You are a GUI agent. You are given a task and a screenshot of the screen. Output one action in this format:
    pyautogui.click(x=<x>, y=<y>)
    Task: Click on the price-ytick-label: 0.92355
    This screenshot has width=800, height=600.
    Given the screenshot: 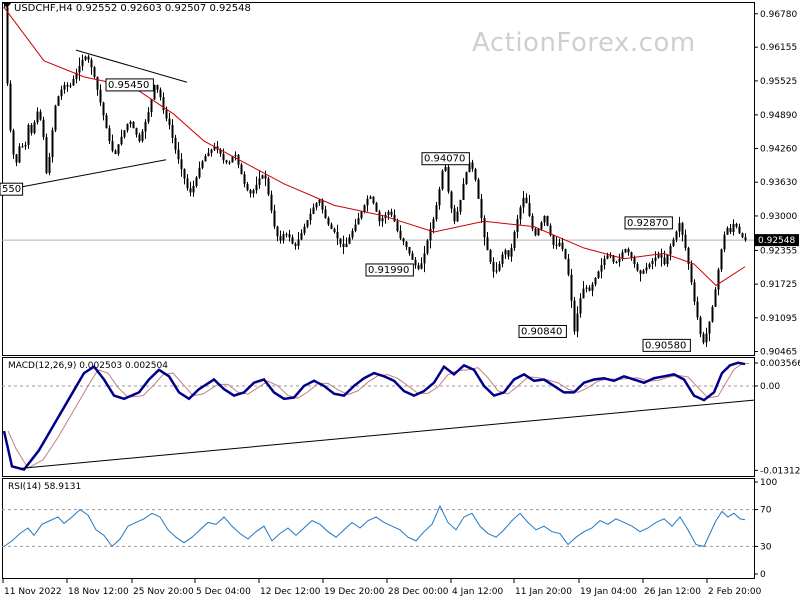 What is the action you would take?
    pyautogui.click(x=778, y=251)
    